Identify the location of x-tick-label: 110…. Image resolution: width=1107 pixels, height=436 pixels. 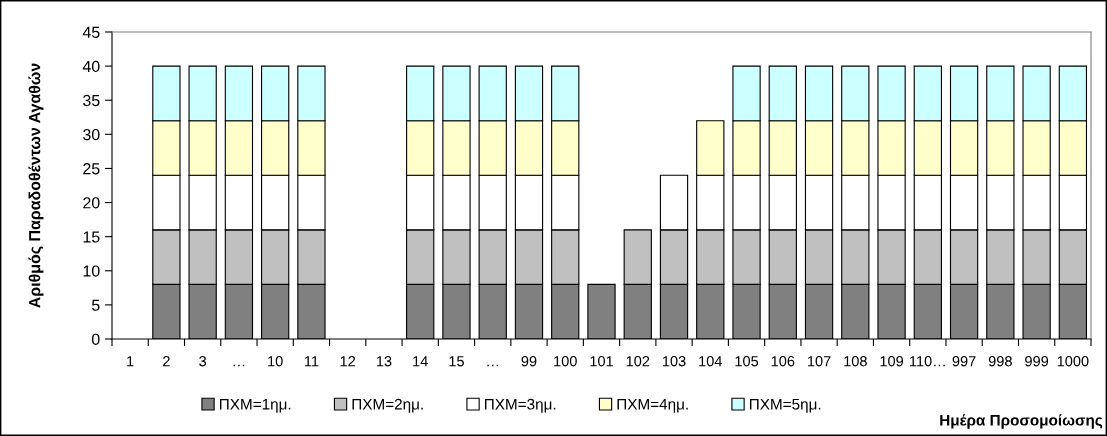
(927, 361).